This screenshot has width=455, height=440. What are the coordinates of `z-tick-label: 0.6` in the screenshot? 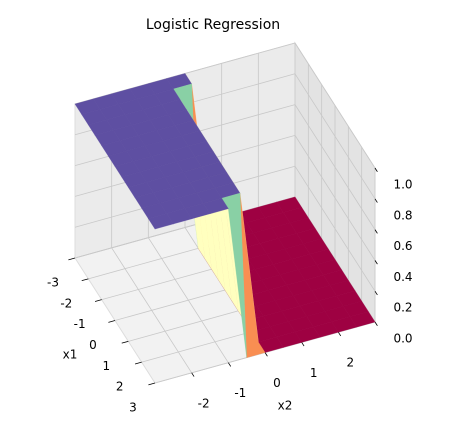 It's located at (402, 246).